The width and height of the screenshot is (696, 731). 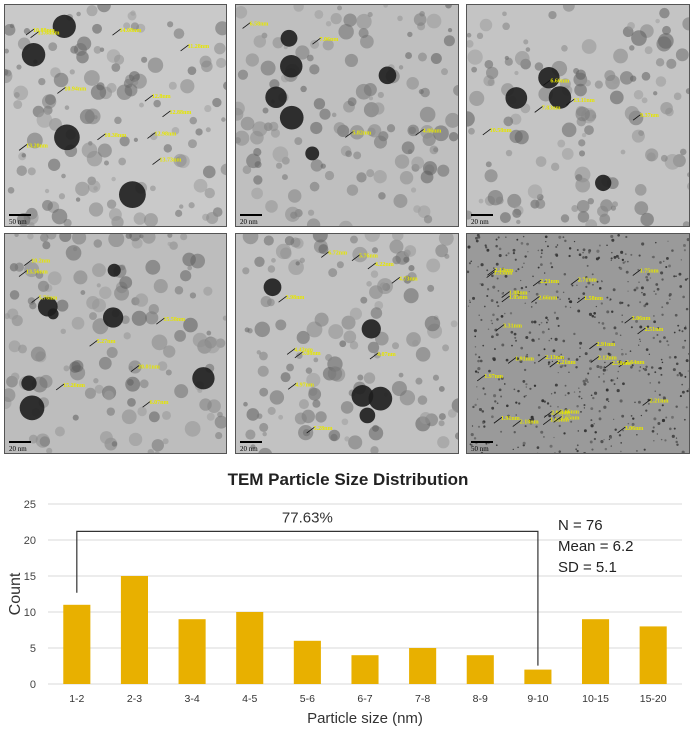 I want to click on measurement-label: 12.8nm, so click(x=161, y=97).